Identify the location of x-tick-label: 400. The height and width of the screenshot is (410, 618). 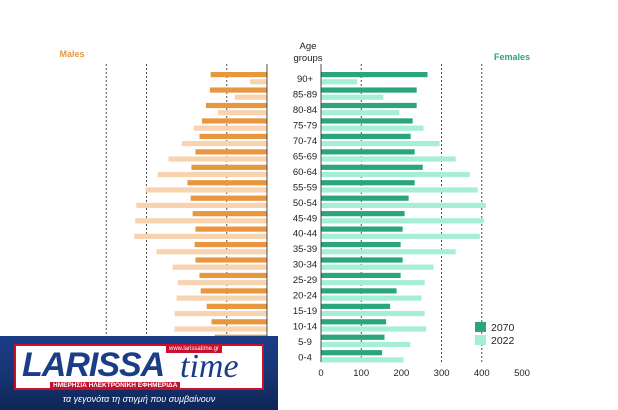
(482, 373).